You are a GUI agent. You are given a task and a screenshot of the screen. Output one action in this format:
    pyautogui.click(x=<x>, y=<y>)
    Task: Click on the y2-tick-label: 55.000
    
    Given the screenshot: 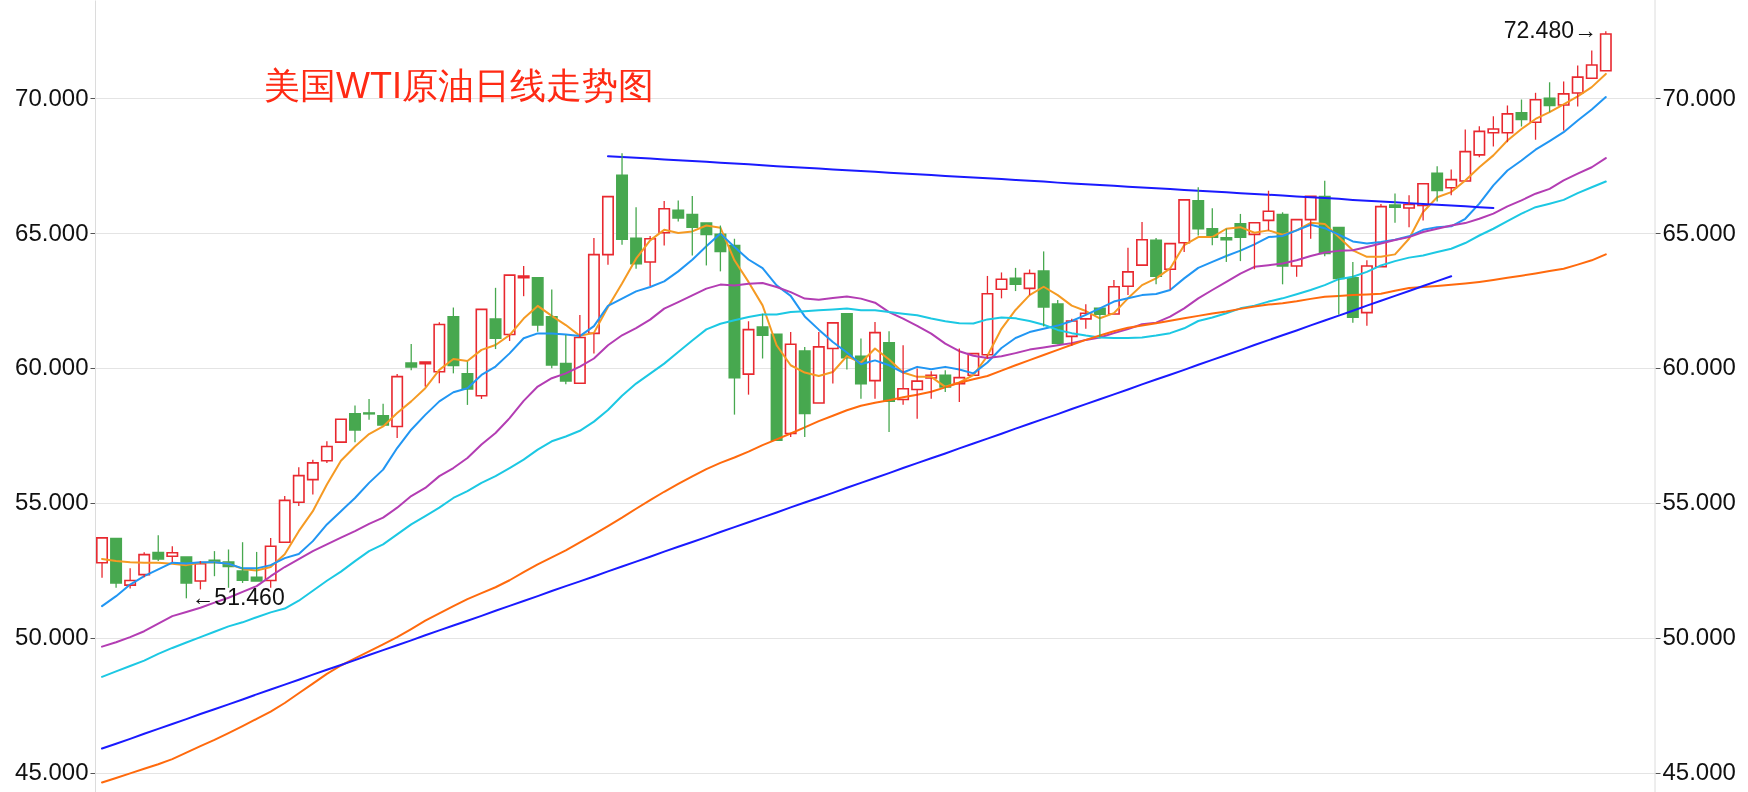 What is the action you would take?
    pyautogui.click(x=1699, y=502)
    